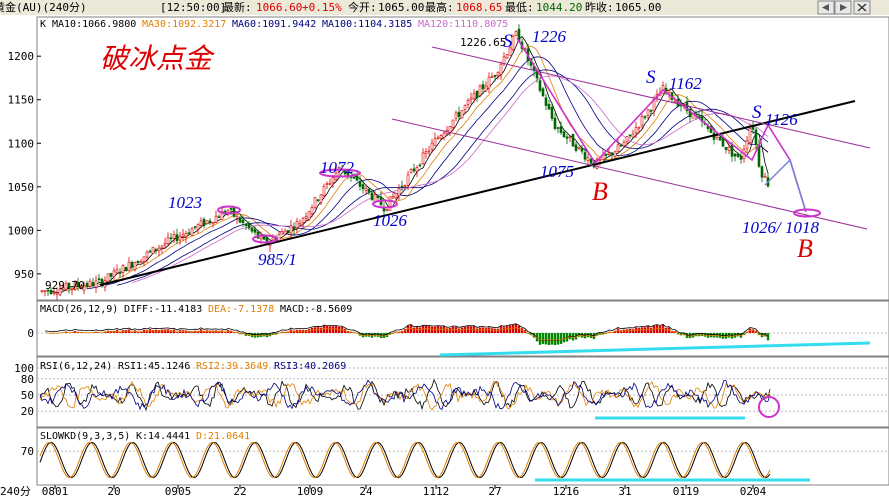  Describe the element at coordinates (843, 7) in the screenshot. I see `next-icon` at that location.